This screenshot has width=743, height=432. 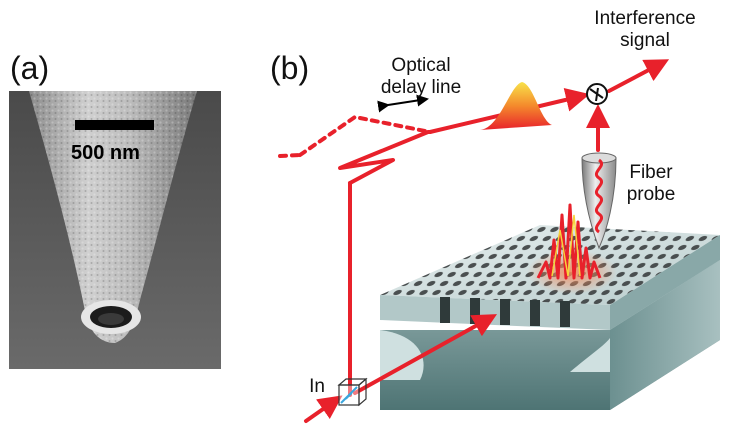 I want to click on fiber-label-line2: probe, so click(x=651, y=194).